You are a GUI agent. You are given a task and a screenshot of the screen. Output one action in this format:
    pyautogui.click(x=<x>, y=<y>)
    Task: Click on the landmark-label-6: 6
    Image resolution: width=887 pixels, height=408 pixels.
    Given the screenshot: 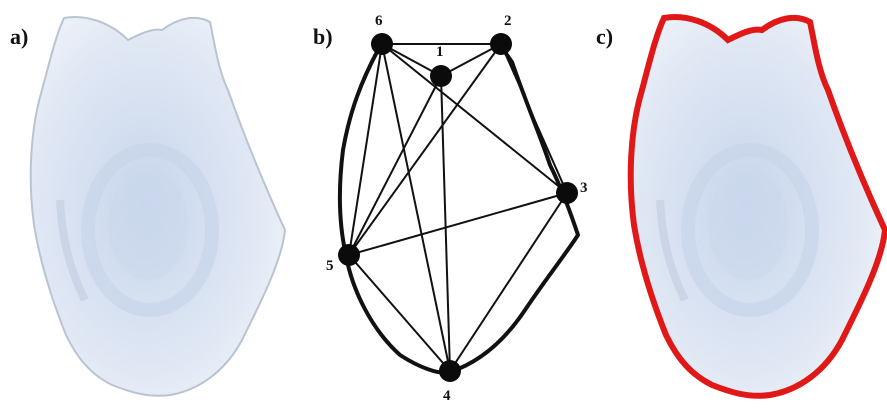 What is the action you would take?
    pyautogui.click(x=379, y=21)
    